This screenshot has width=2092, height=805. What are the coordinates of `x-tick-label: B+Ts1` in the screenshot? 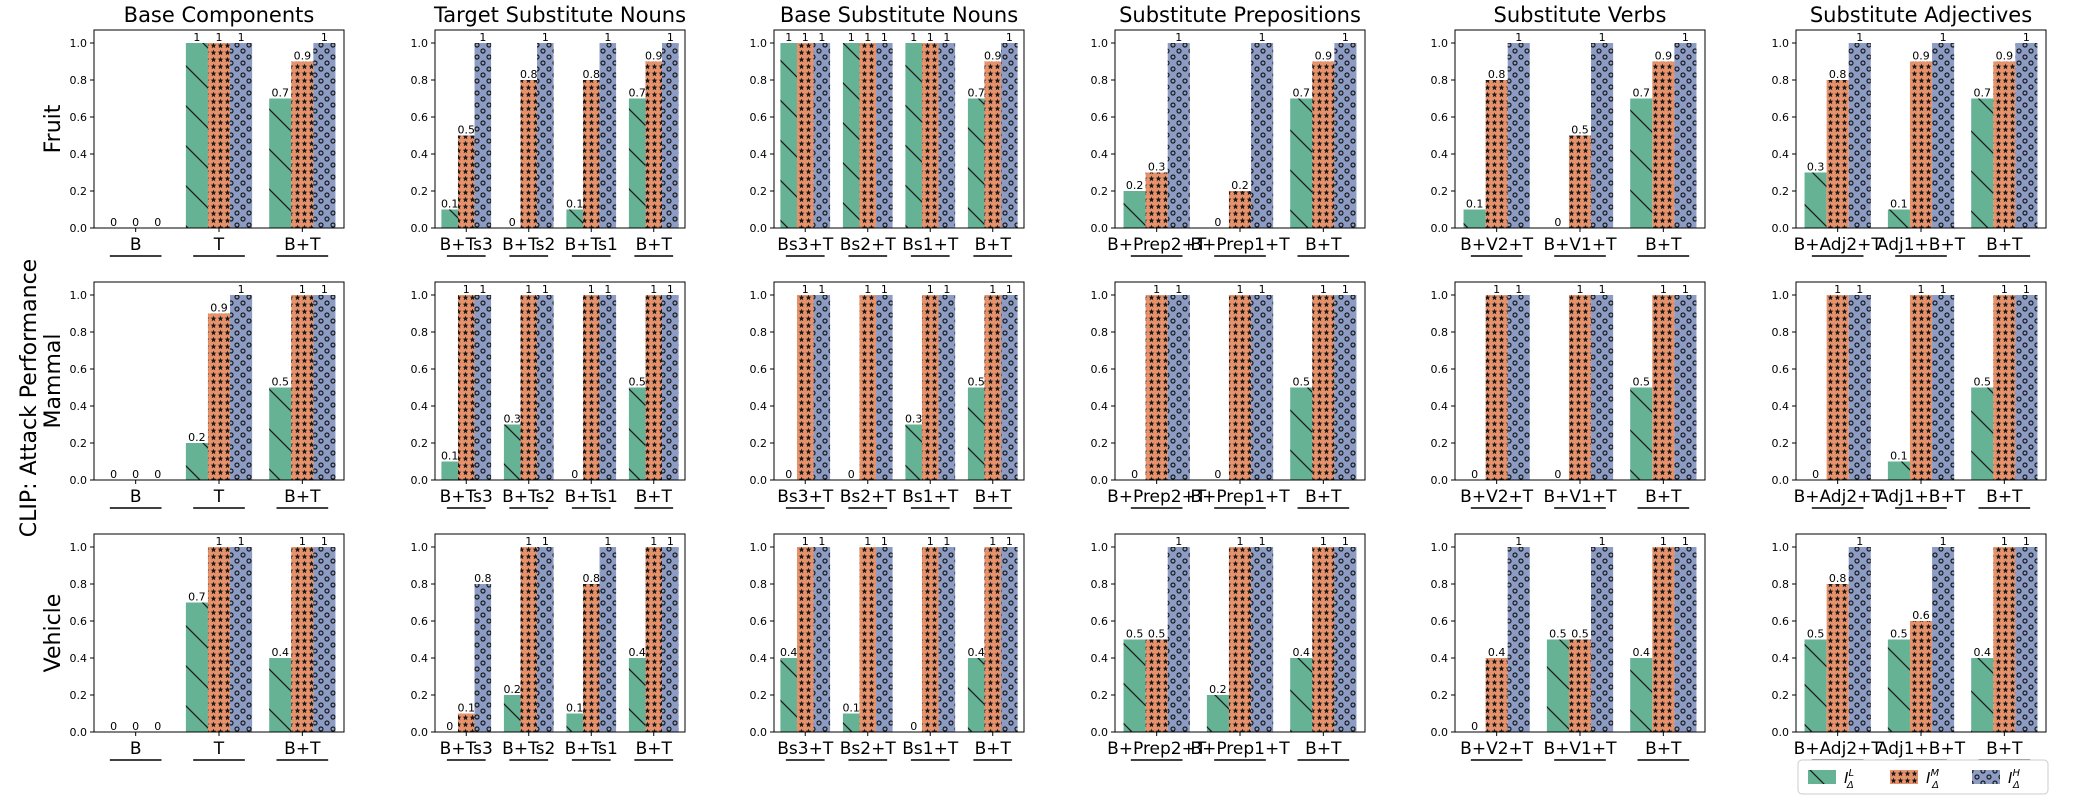 It's located at (591, 245).